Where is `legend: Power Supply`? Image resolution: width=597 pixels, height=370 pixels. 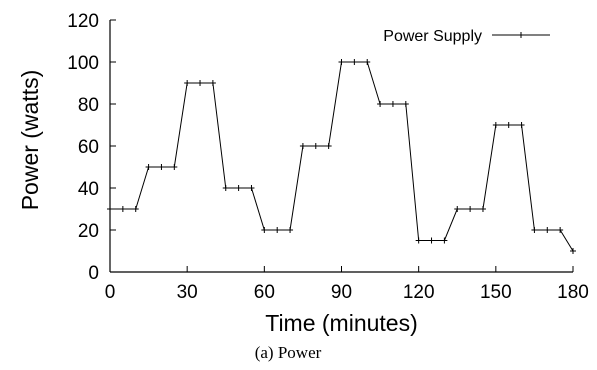
legend: Power Supply is located at coordinates (466, 36).